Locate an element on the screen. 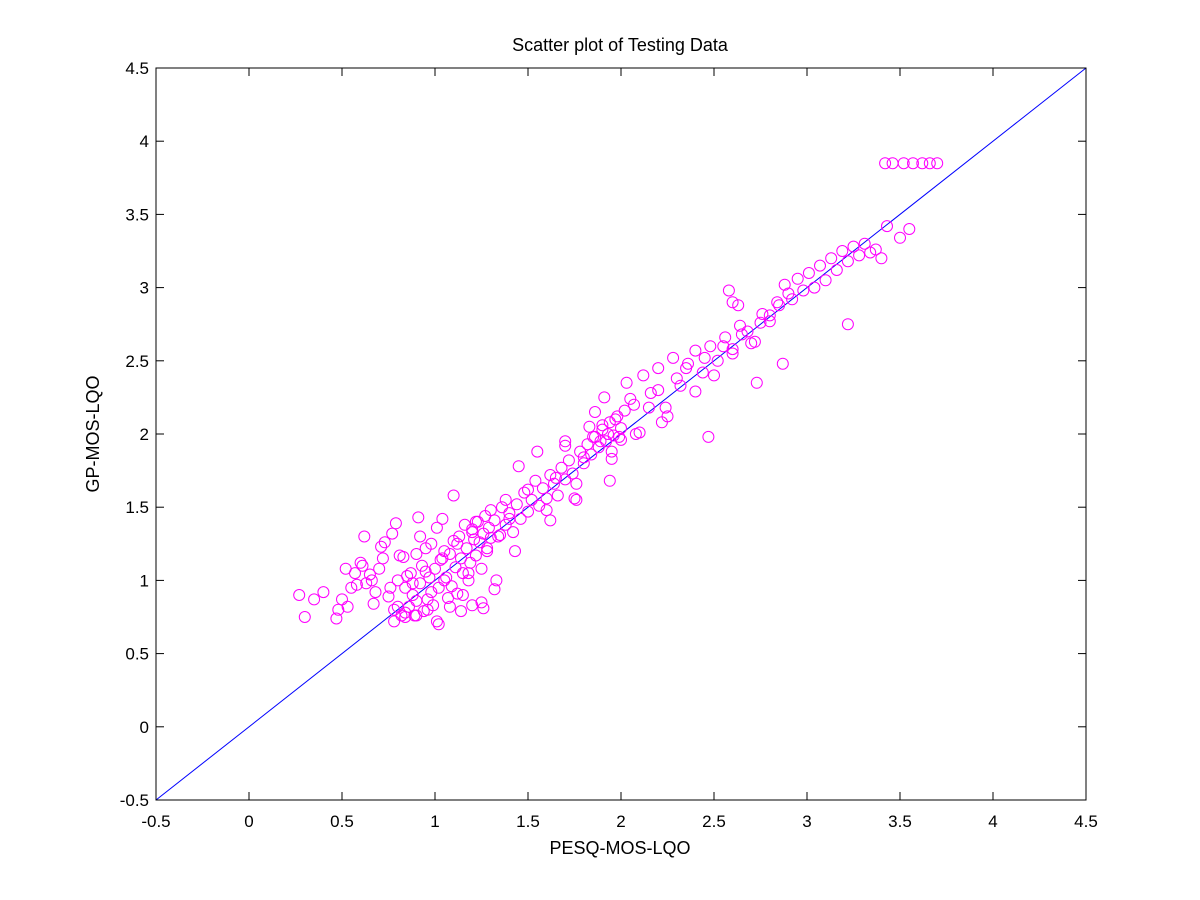 This screenshot has height=900, width=1200. x-tick-label: 2.5 is located at coordinates (714, 821).